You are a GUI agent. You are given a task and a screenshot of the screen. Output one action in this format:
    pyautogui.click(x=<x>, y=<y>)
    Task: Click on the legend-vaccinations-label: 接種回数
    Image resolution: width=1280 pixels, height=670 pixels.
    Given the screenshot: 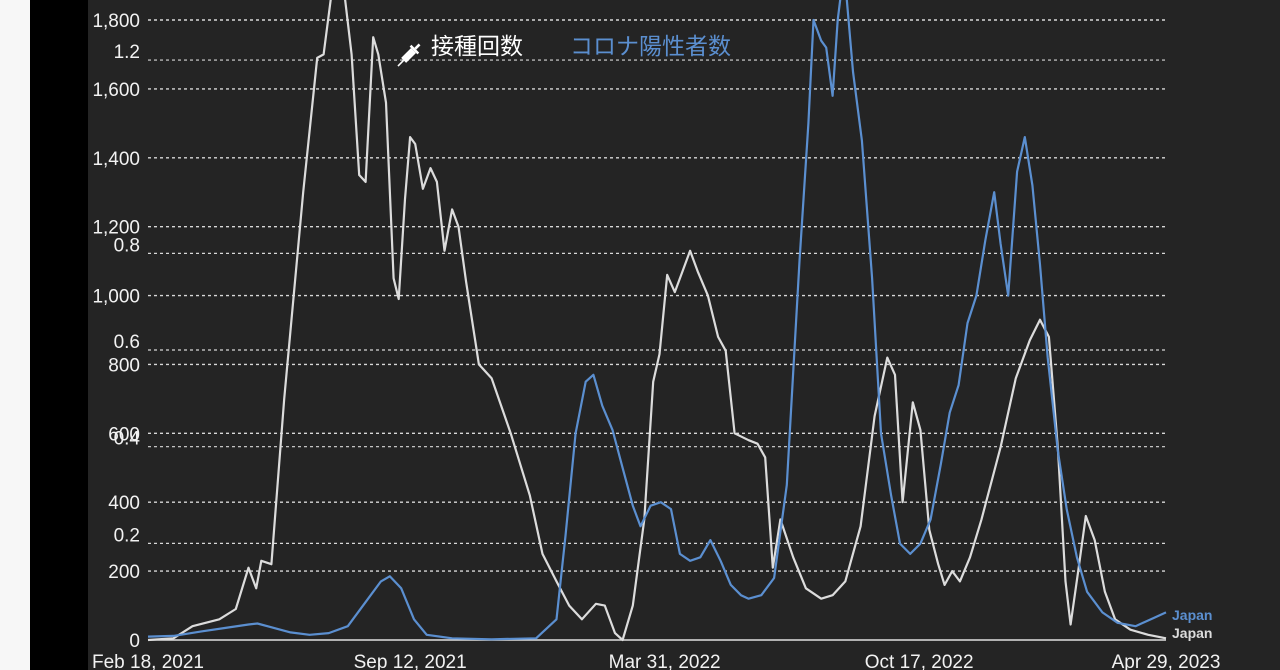 What is the action you would take?
    pyautogui.click(x=477, y=47)
    